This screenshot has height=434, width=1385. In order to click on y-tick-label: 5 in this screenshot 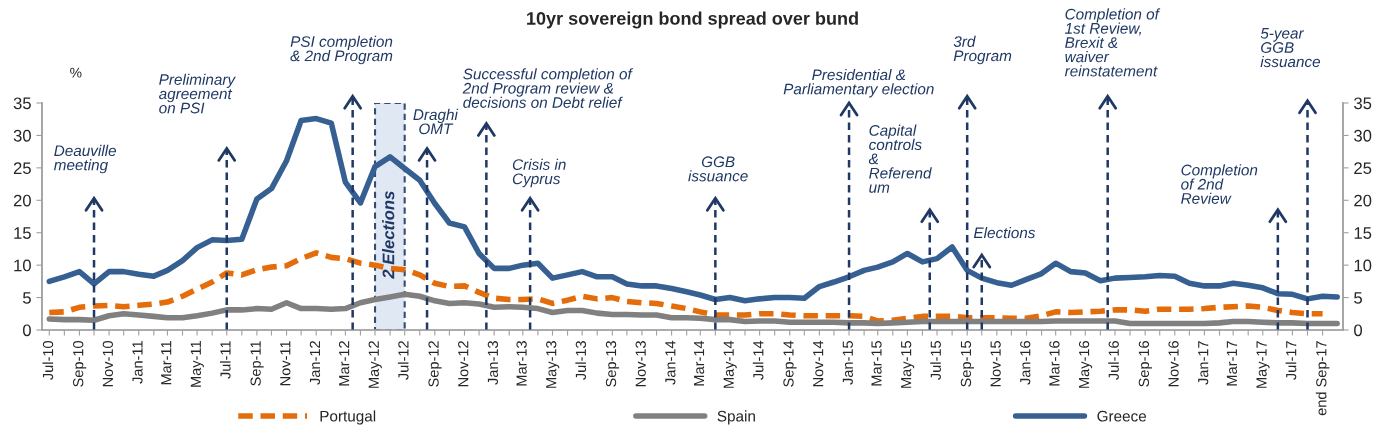, I will do `click(26, 298)`.